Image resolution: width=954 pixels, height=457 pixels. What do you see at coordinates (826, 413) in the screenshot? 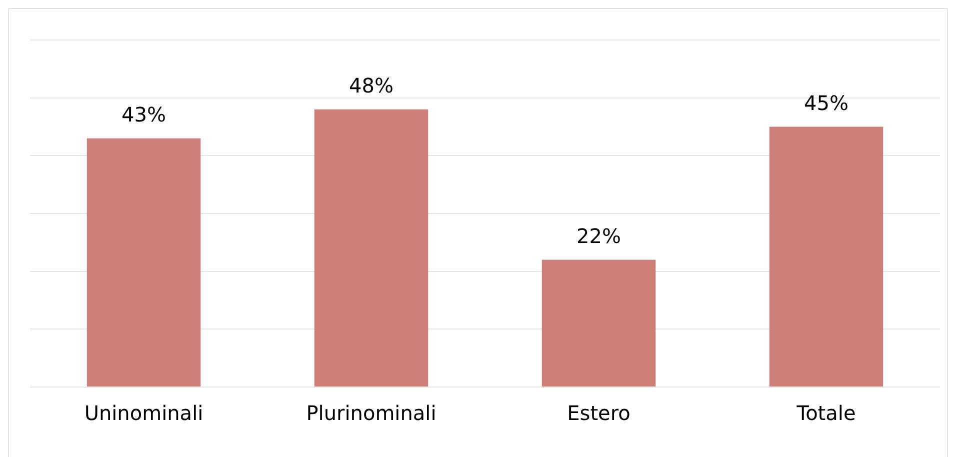
I see `x-tick-label: Totale` at bounding box center [826, 413].